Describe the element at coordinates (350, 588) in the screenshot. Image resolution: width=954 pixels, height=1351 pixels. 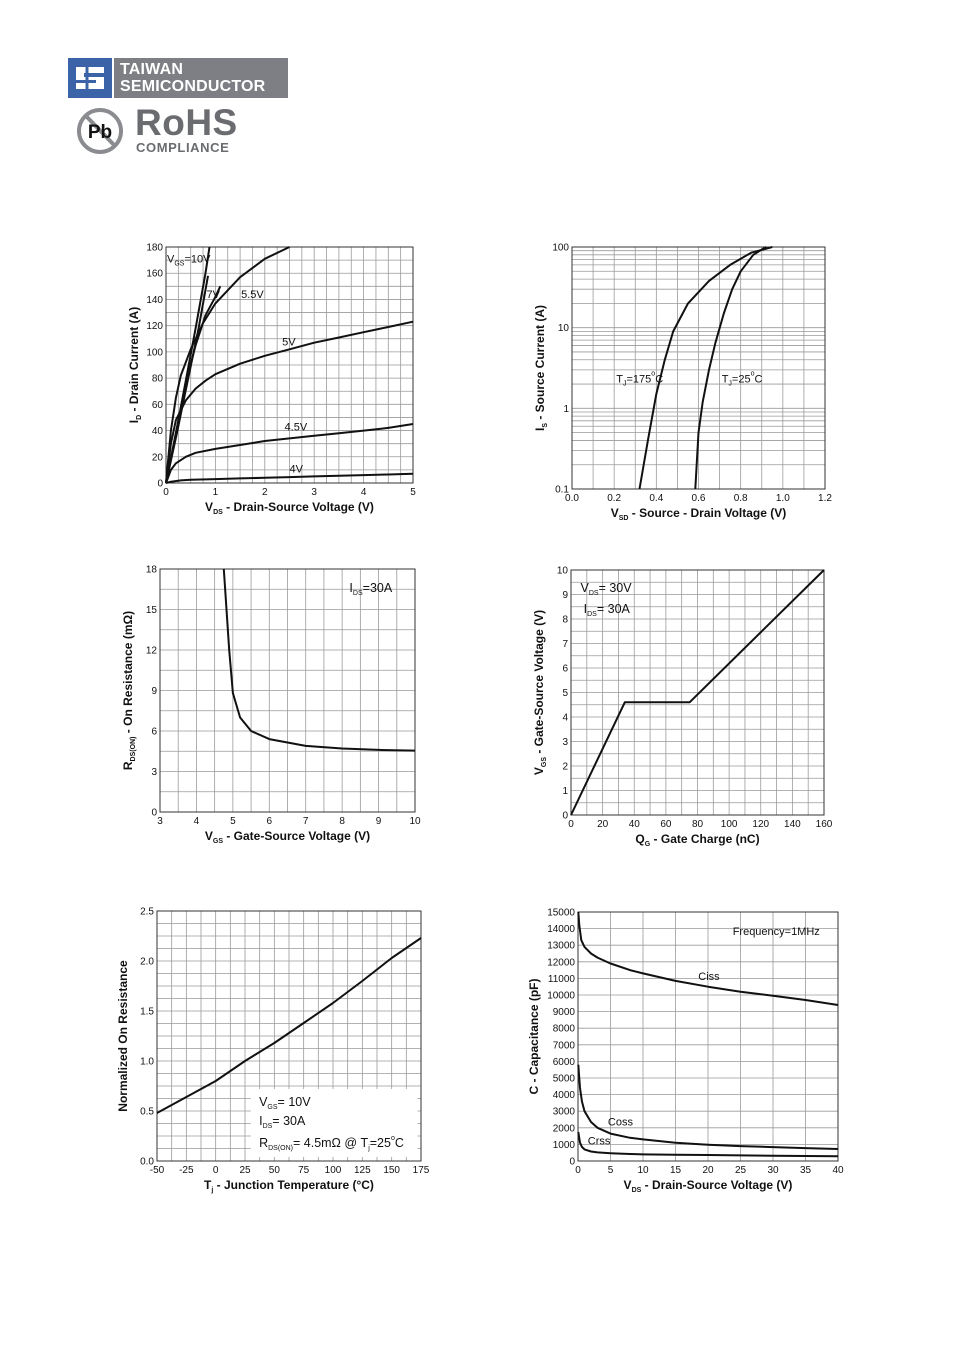
I see `annotation-part: I` at that location.